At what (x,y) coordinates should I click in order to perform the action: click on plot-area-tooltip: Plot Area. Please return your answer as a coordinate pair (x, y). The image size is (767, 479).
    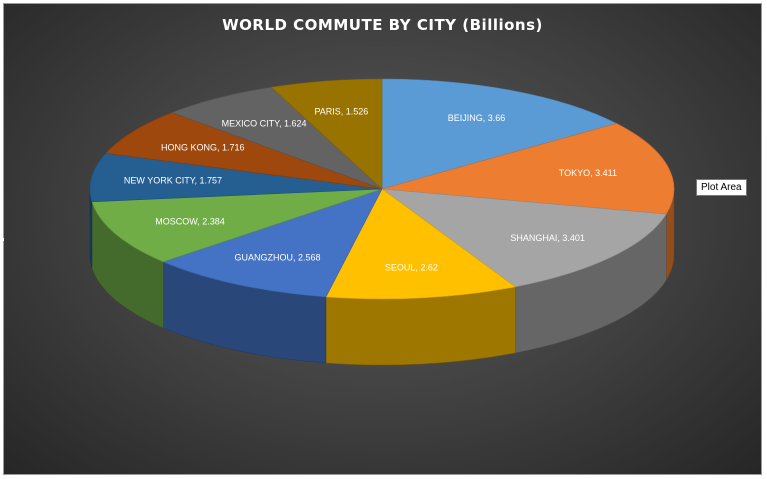
    Looking at the image, I should click on (721, 187).